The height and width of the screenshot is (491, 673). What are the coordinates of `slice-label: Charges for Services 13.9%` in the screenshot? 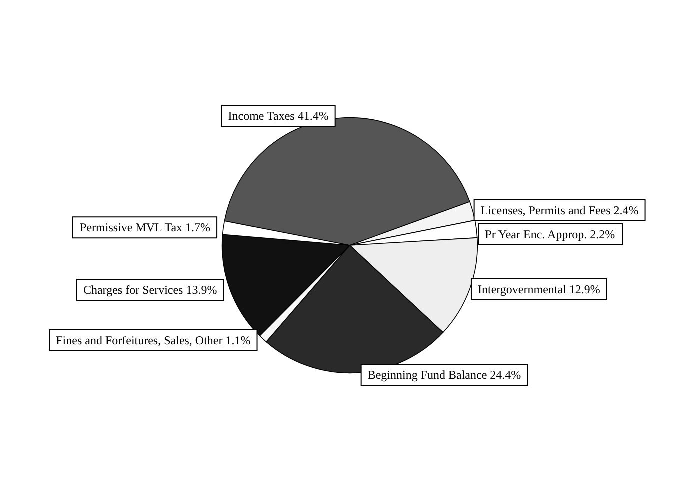 It's located at (150, 290).